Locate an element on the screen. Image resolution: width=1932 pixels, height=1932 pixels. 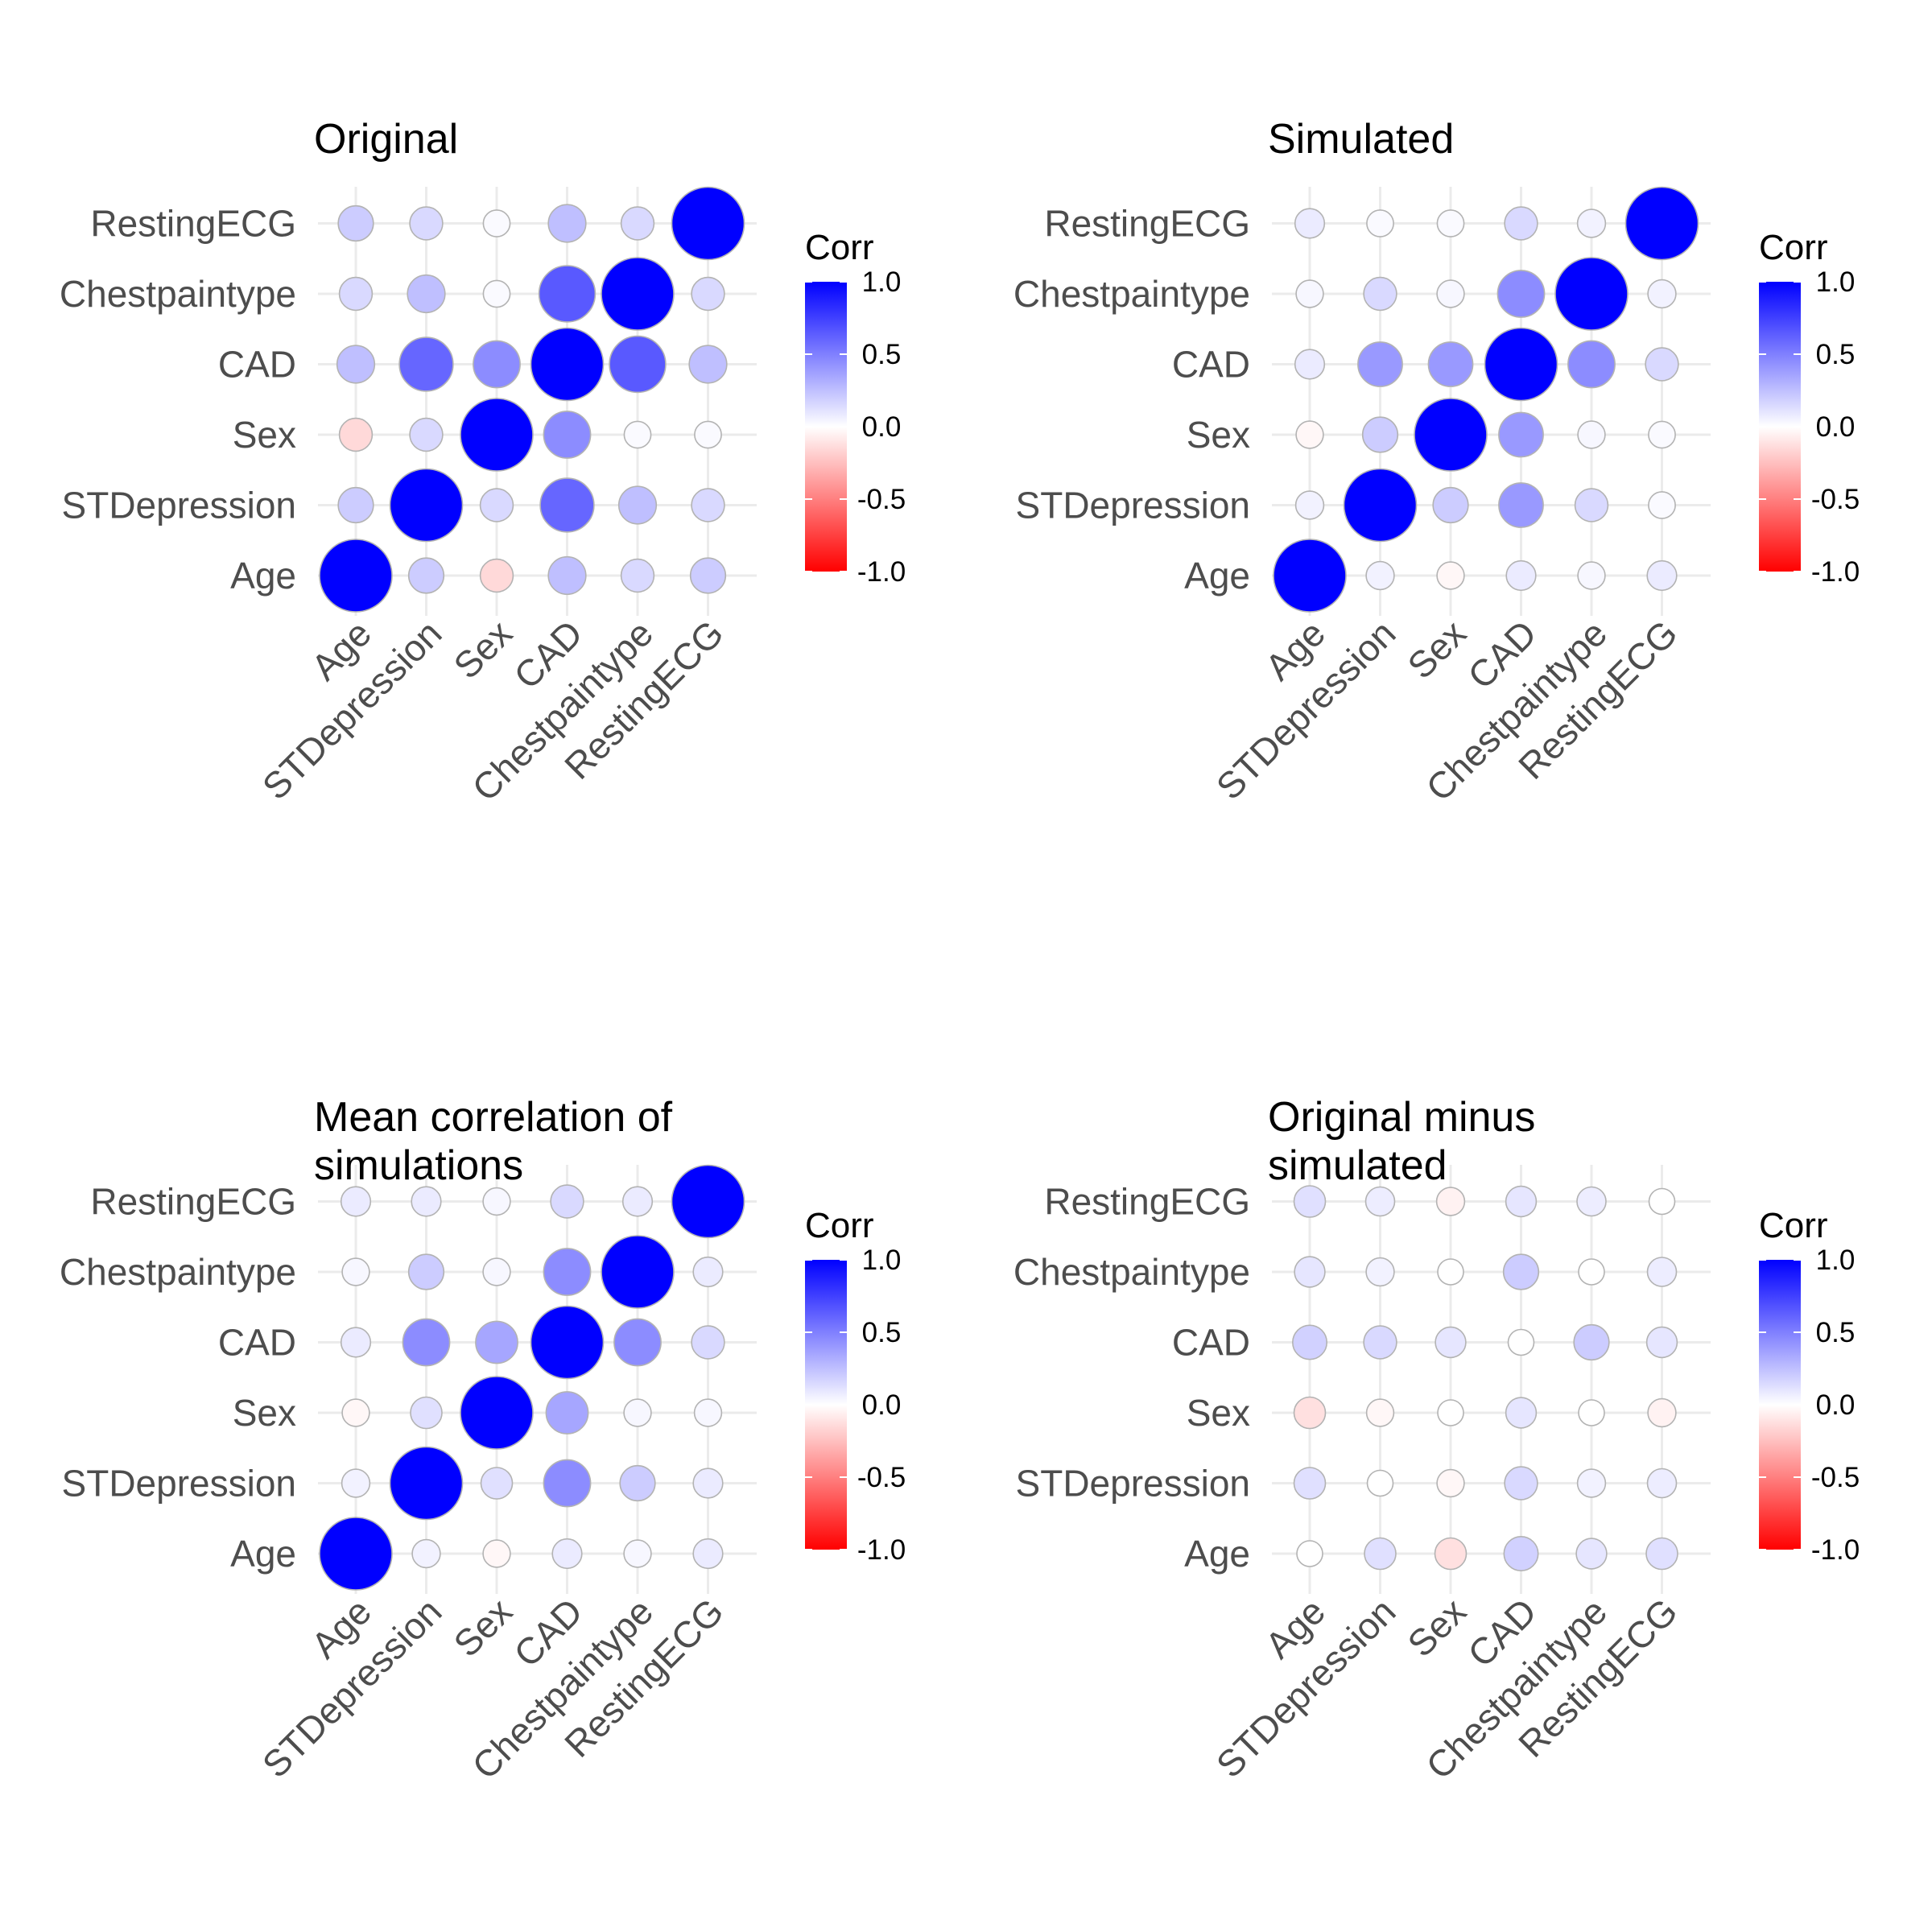
y-tick-label: Chestpaintype is located at coordinates (1131, 1272).